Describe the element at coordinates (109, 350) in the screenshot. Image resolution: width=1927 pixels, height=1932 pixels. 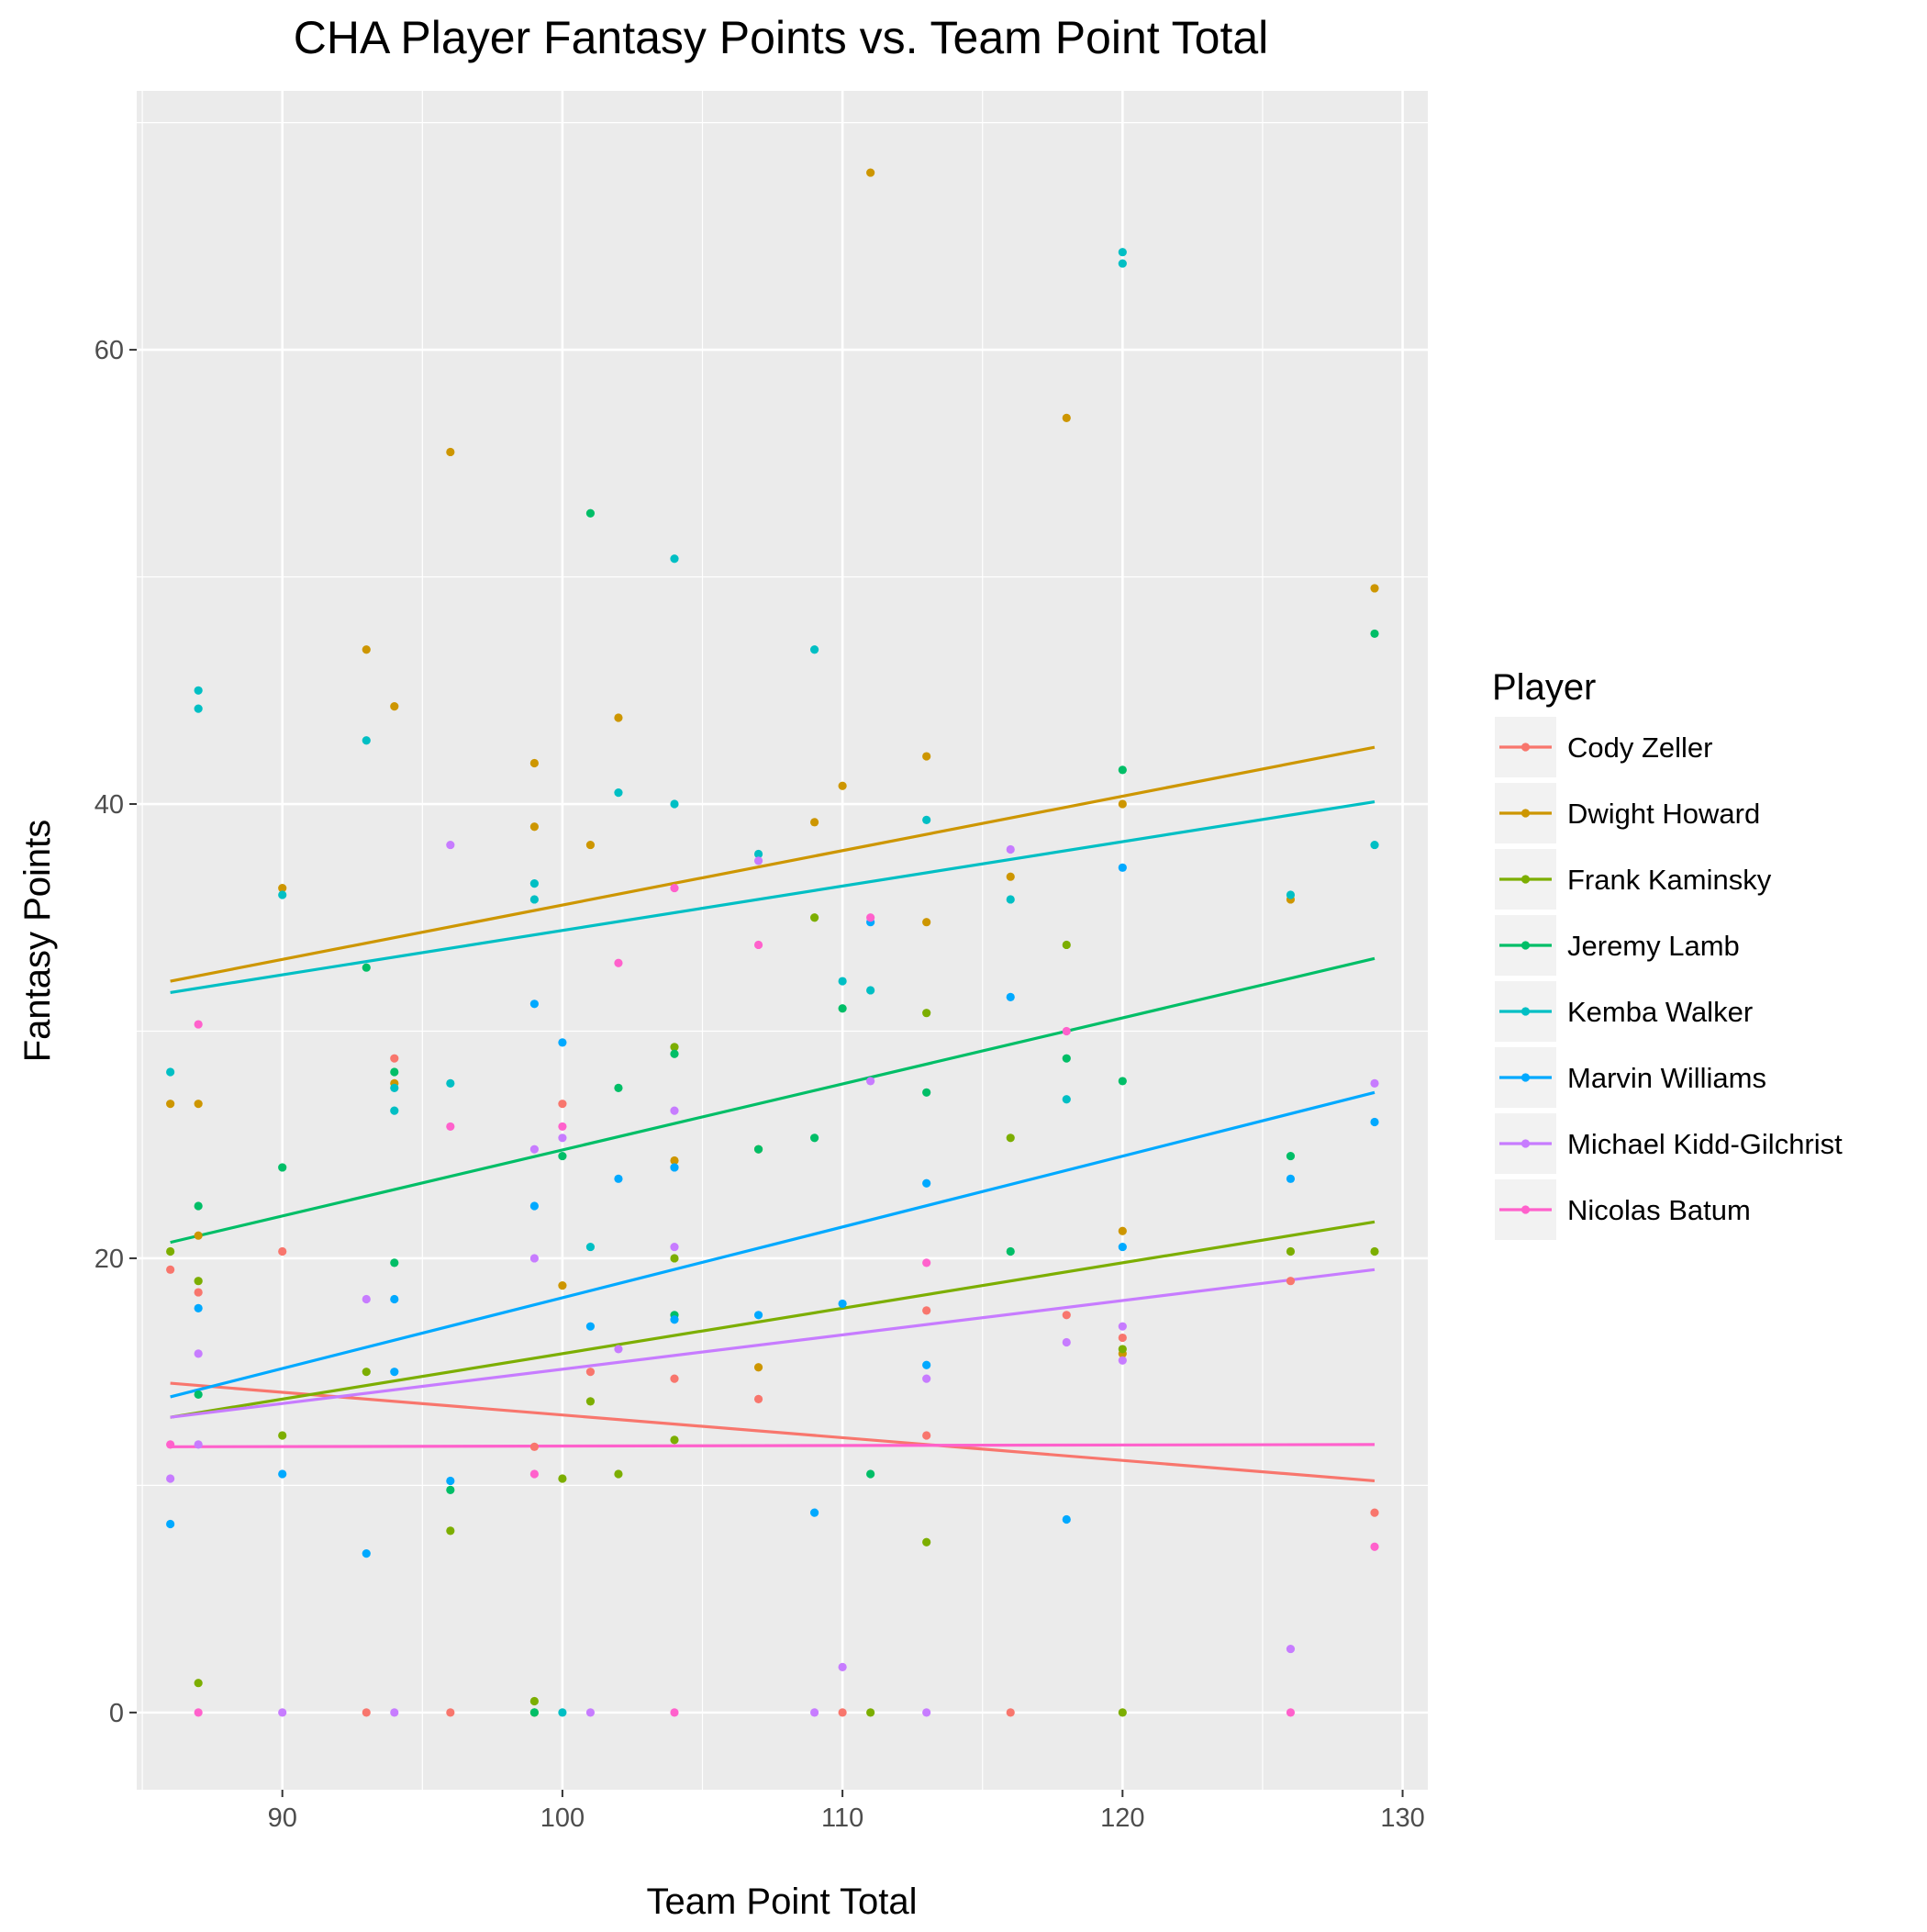
I see `y-tick-label: 60` at that location.